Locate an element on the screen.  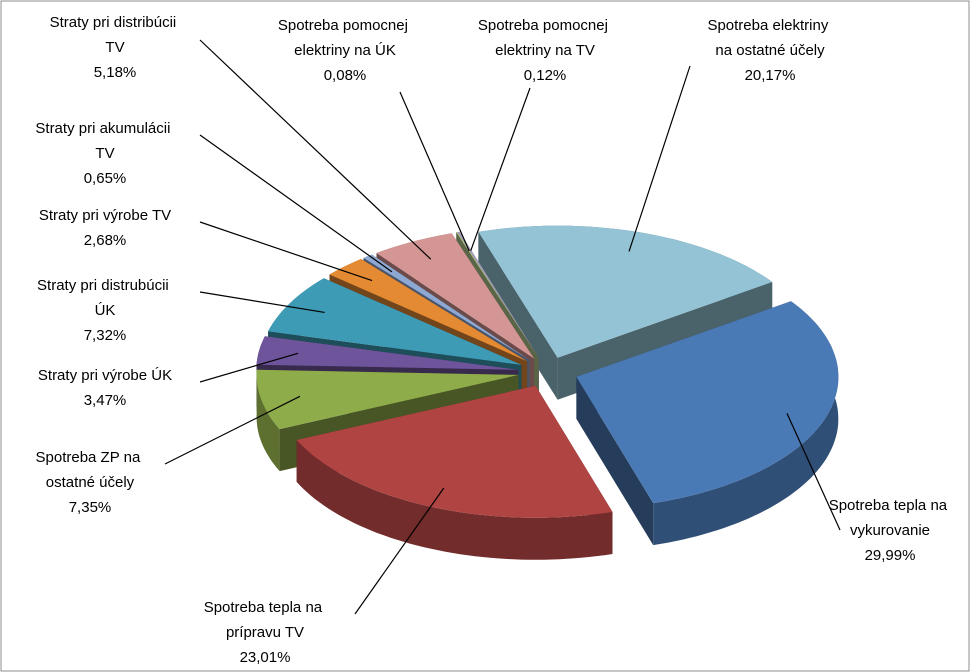
slice-label: Straty pri distrubúcii ÚK is located at coordinates (105, 298).